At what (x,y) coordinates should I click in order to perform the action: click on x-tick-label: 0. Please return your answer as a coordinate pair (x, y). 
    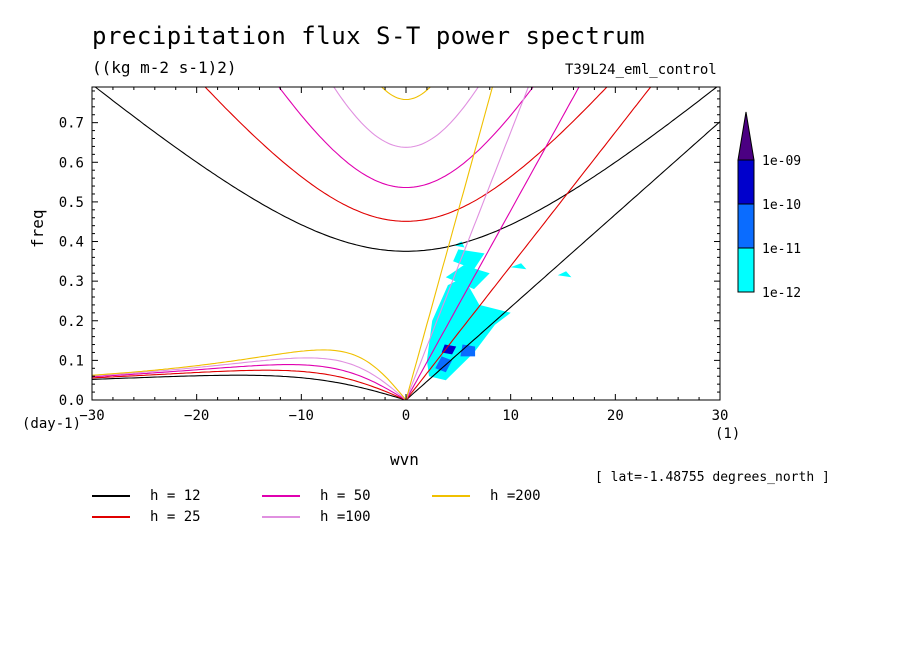
    Looking at the image, I should click on (406, 416).